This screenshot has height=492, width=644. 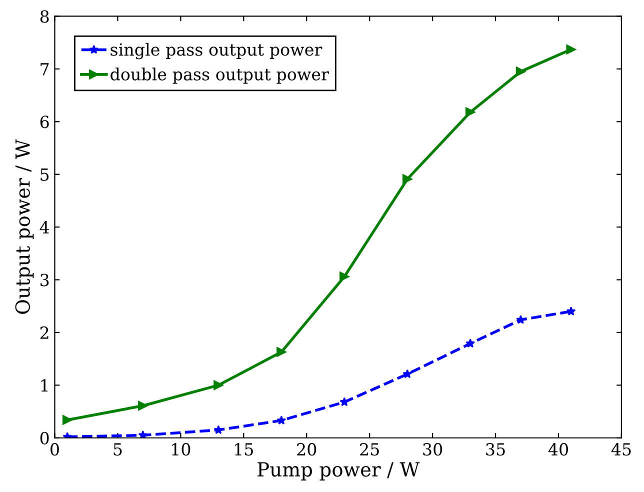 I want to click on legend-label: double pass output power, so click(x=220, y=76).